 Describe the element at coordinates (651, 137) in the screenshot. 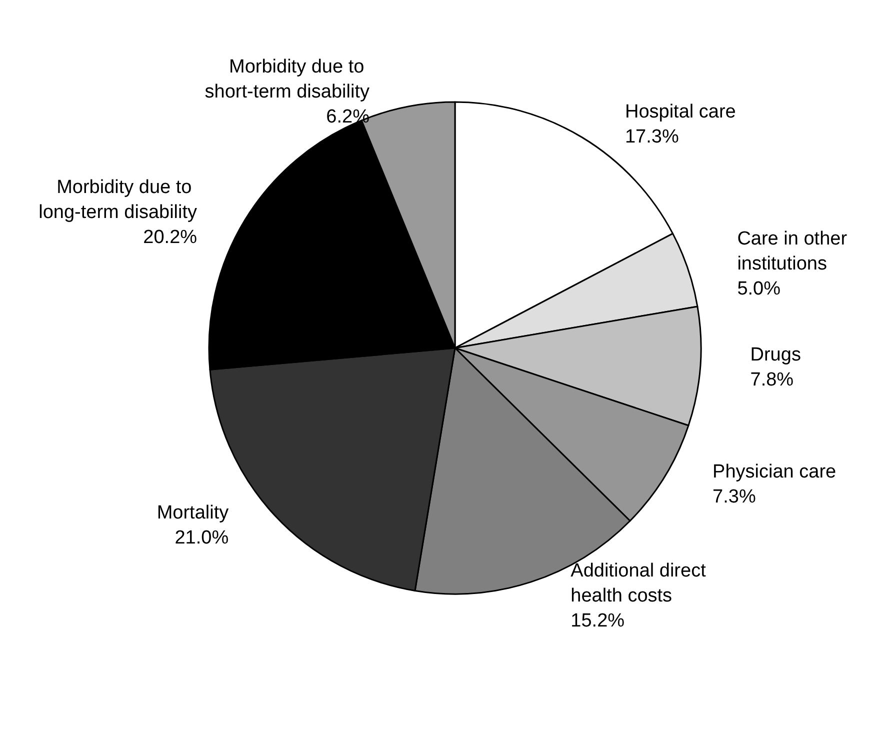

I see `data-label: 17.3%` at that location.